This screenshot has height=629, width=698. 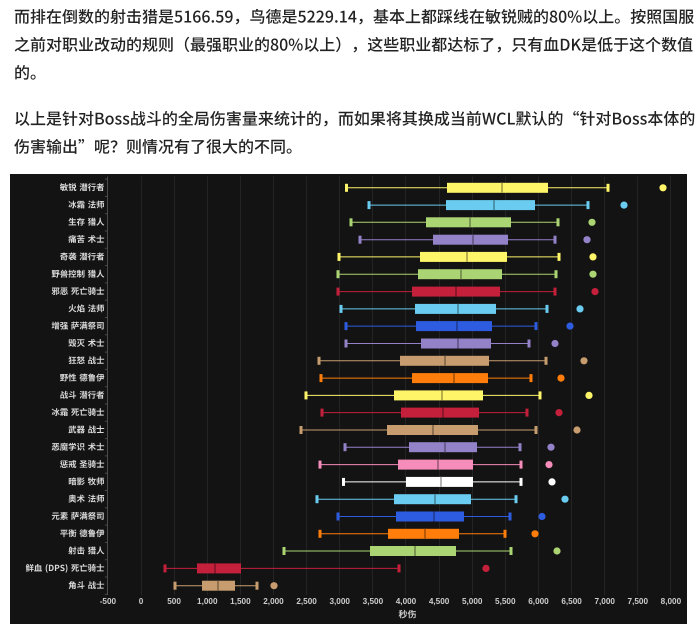 What do you see at coordinates (339, 601) in the screenshot?
I see `svg-text: 3,000` at bounding box center [339, 601].